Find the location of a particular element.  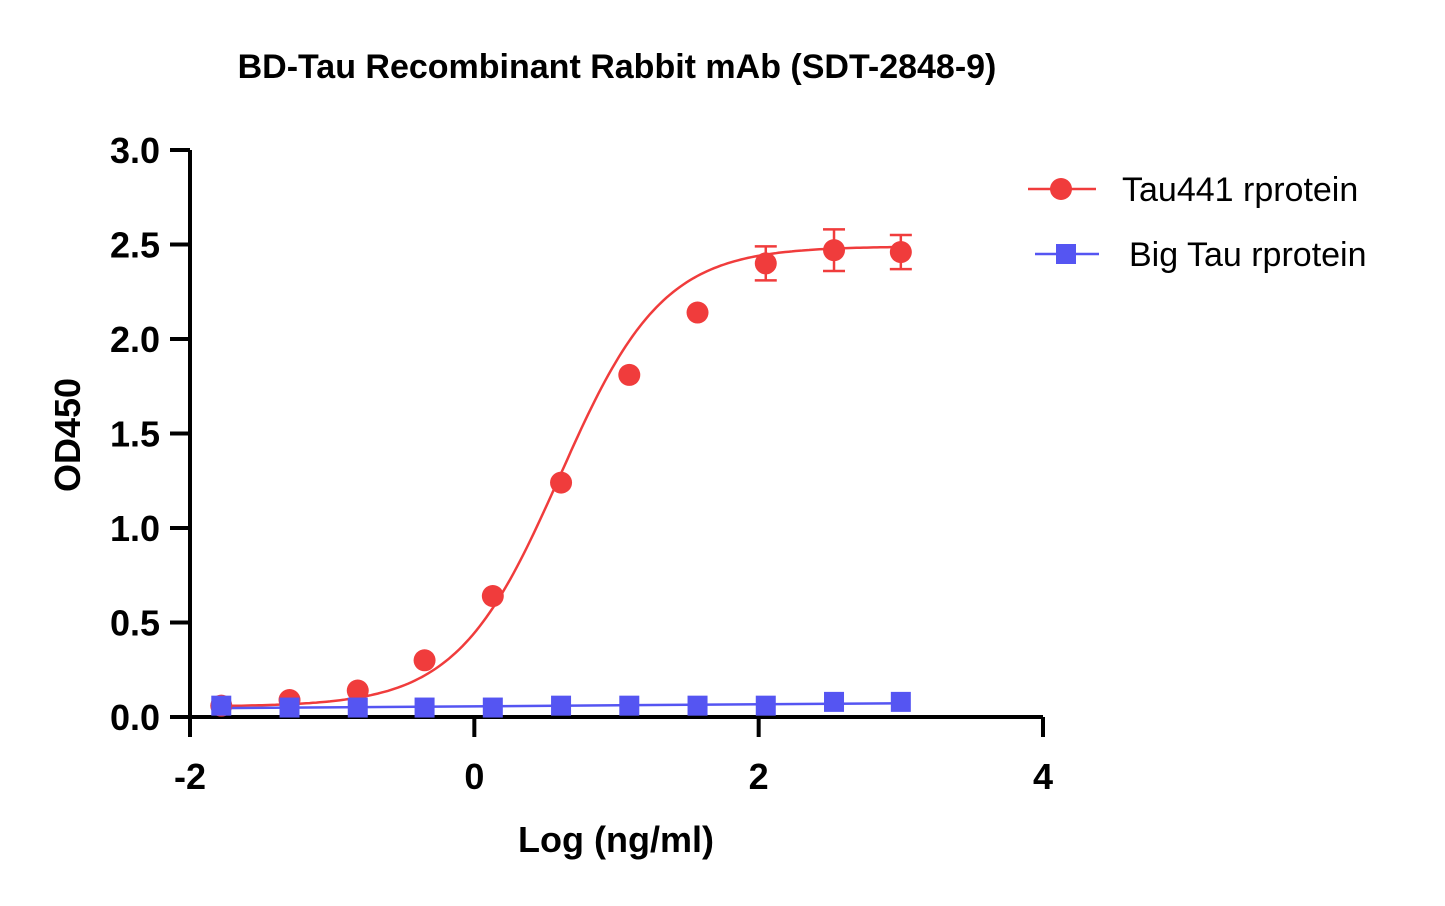

legend-item-big-tau: Big Tau rprotein is located at coordinates (1201, 255).